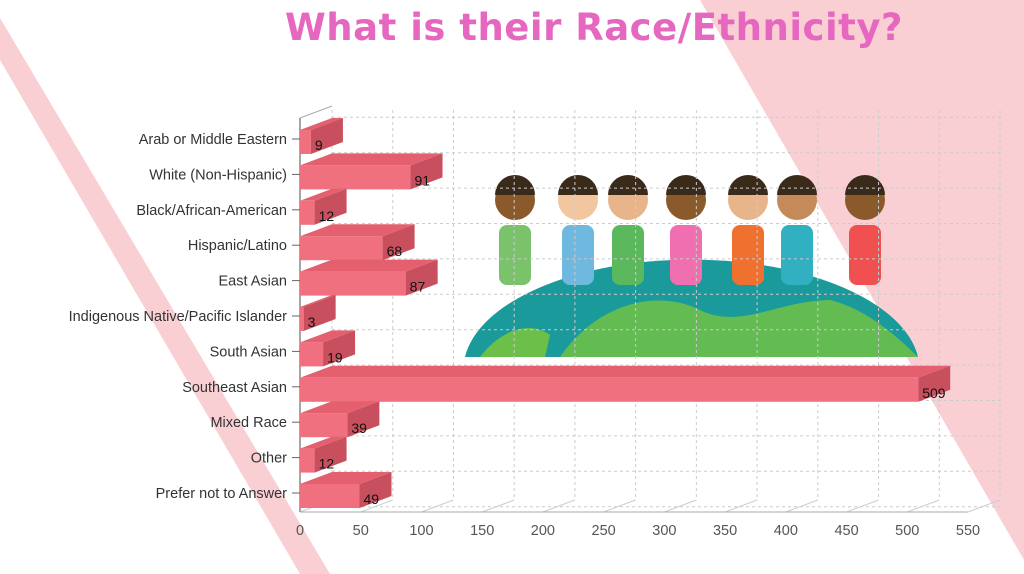 Image resolution: width=1024 pixels, height=574 pixels. Describe the element at coordinates (418, 287) in the screenshot. I see `bar-value-label: 87` at that location.